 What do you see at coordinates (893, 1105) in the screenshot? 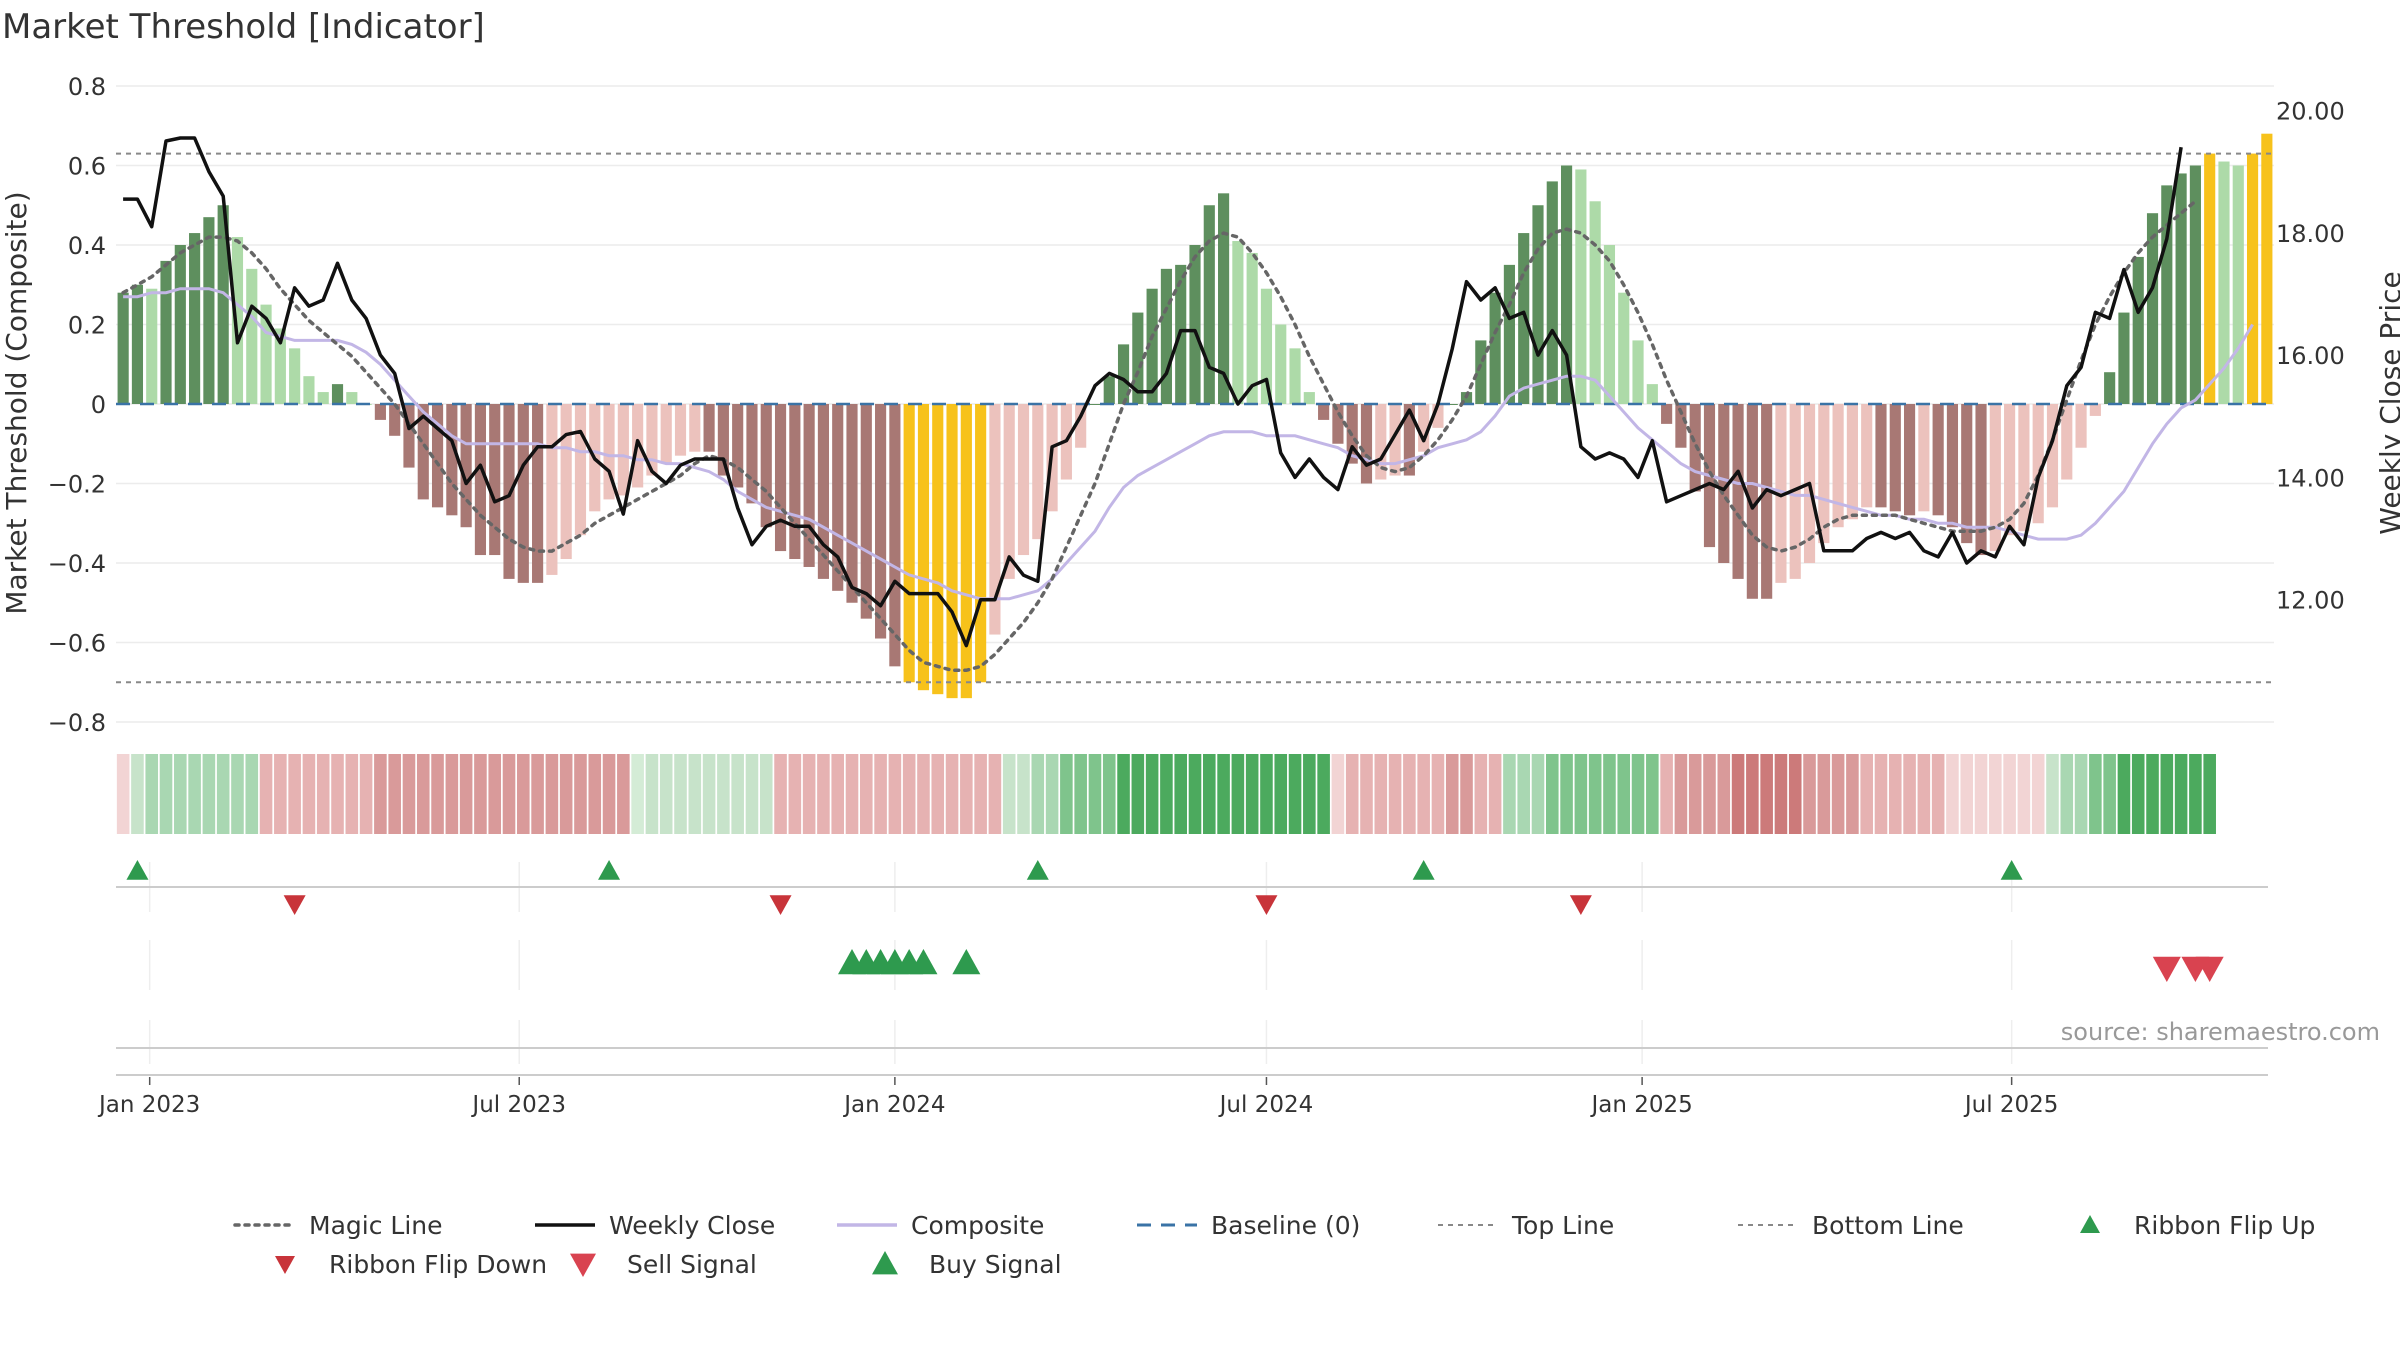
I see `x-tick-label: Jan 2024` at bounding box center [893, 1105].